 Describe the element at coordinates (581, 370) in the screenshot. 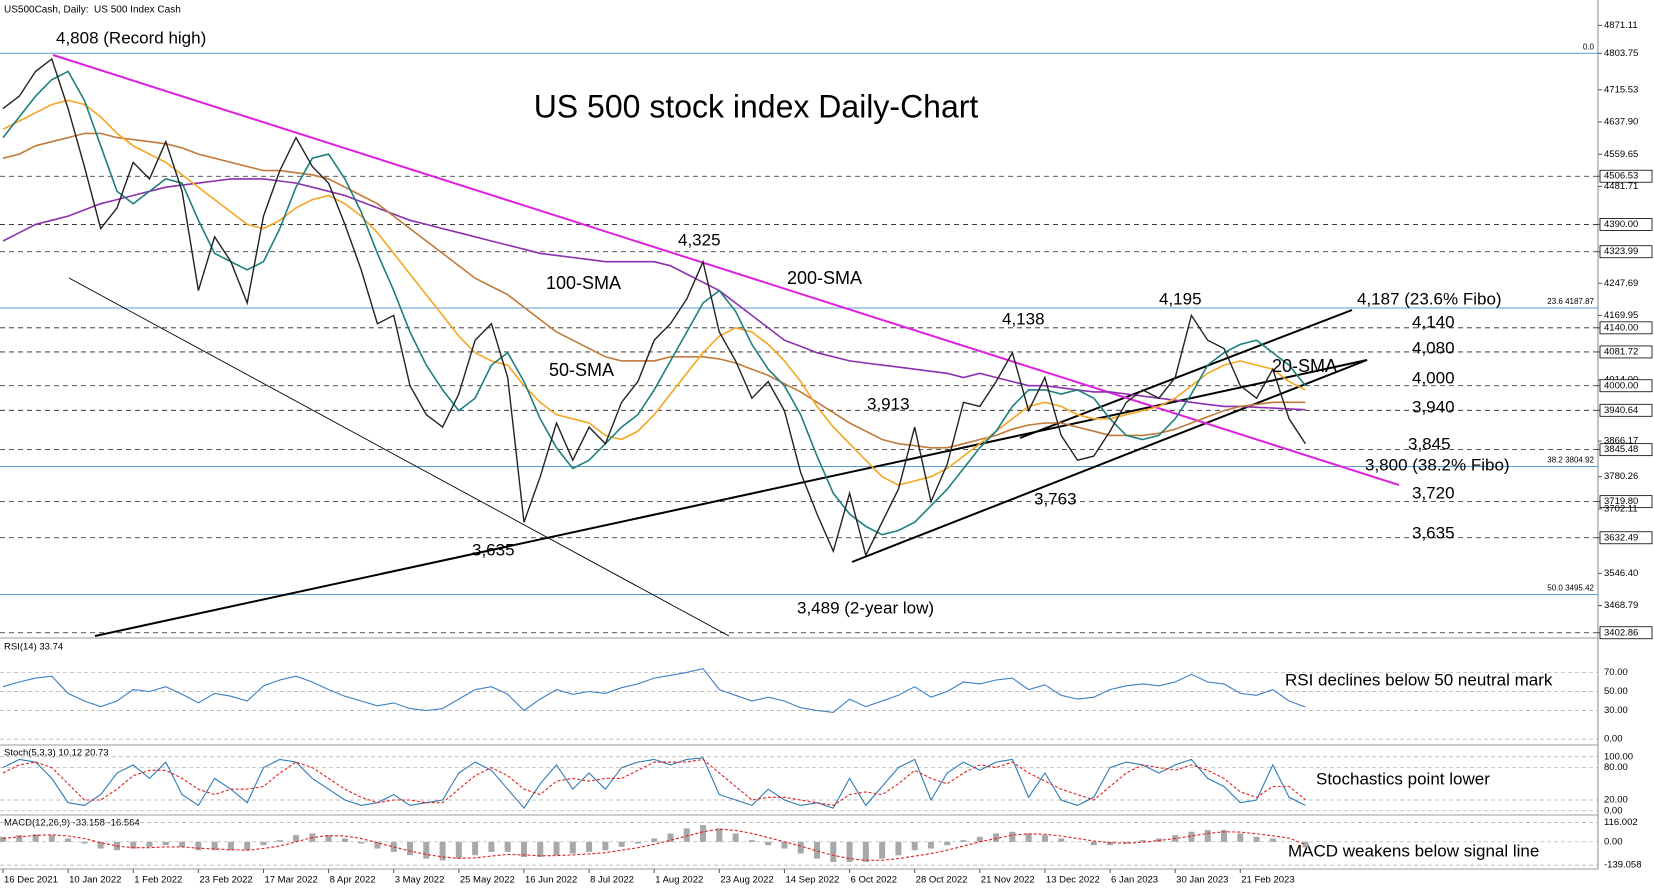

I see `sma-label: 50-SMA` at that location.